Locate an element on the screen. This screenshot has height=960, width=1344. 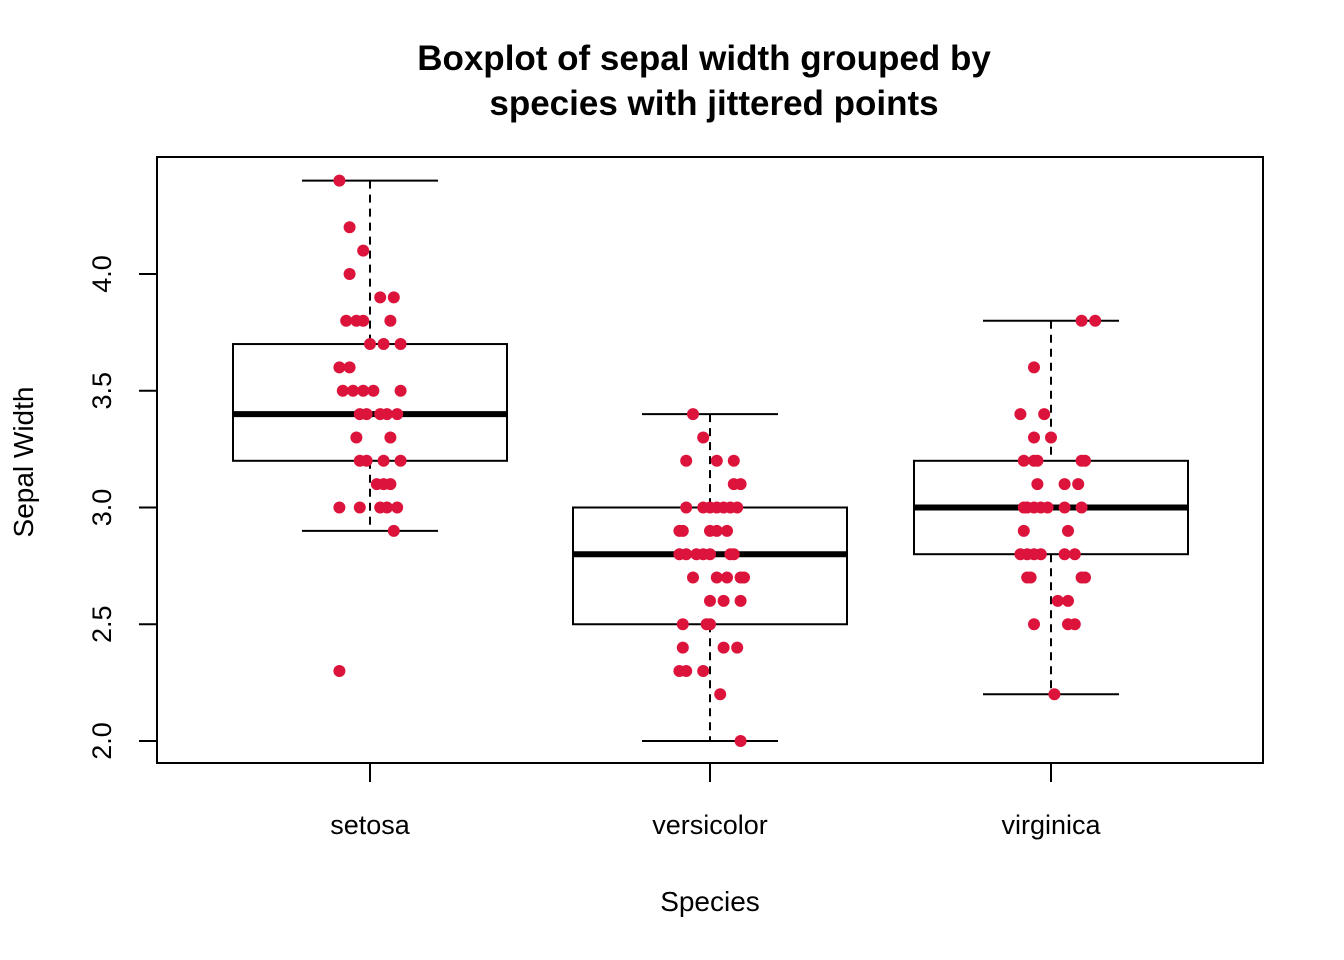
x-tick-label-setosa: setosa is located at coordinates (370, 825).